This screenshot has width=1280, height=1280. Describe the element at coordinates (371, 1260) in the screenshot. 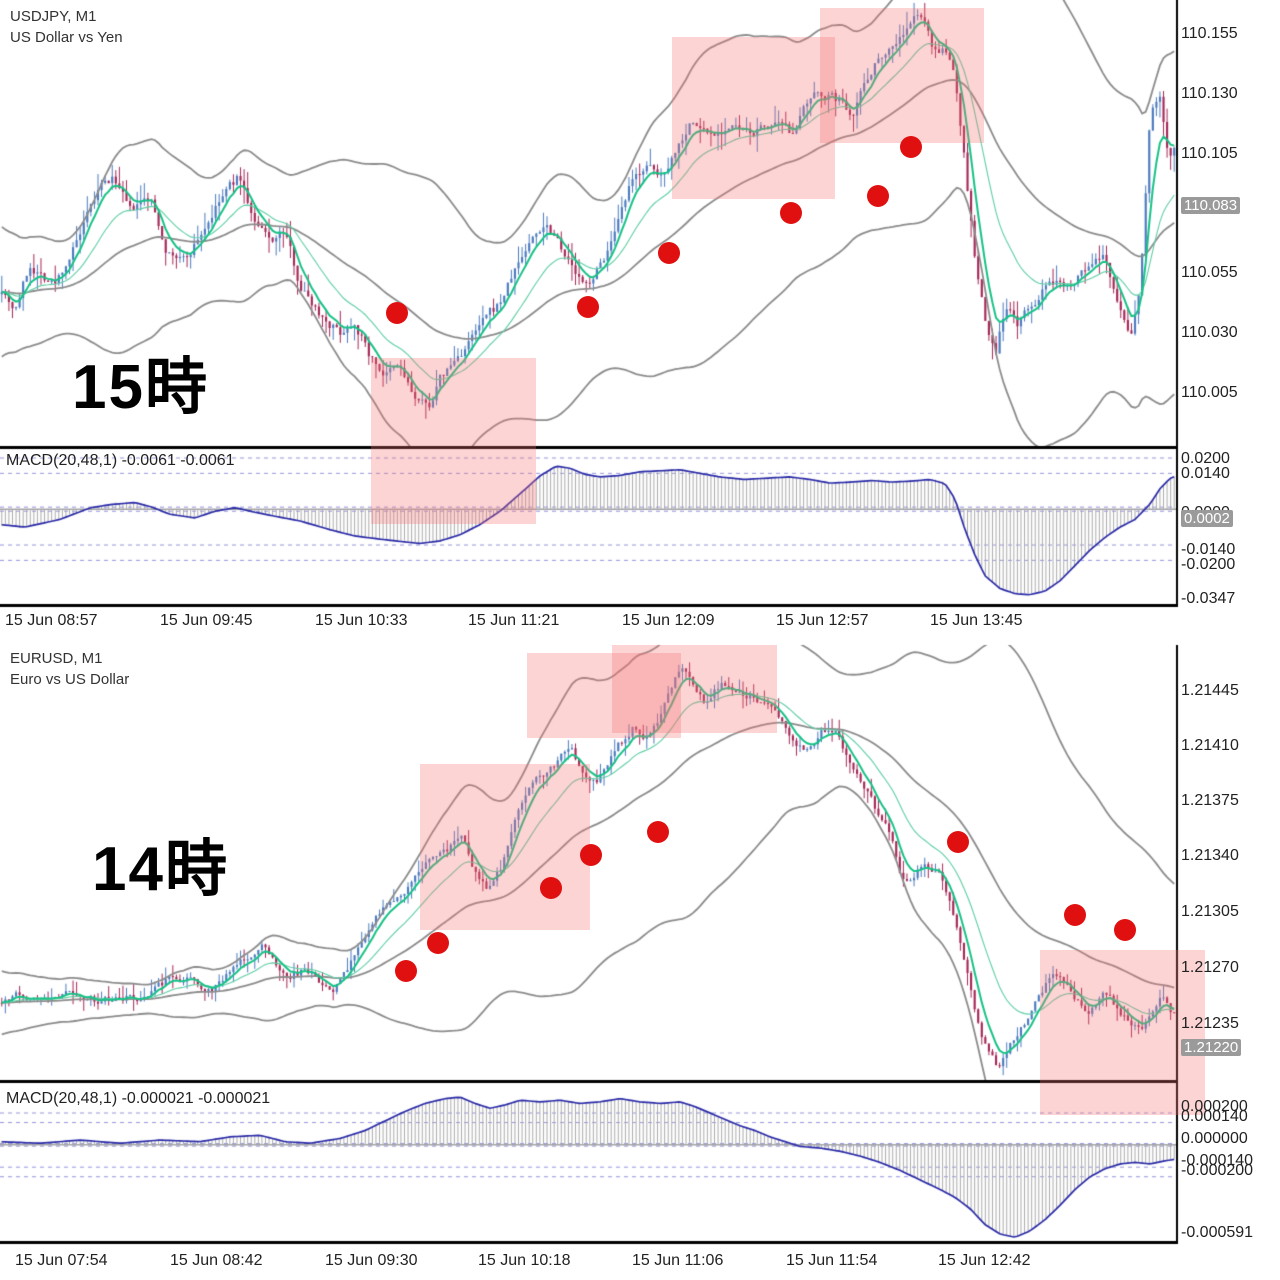

I see `time-axis-label: 15 Jun 09:30` at that location.